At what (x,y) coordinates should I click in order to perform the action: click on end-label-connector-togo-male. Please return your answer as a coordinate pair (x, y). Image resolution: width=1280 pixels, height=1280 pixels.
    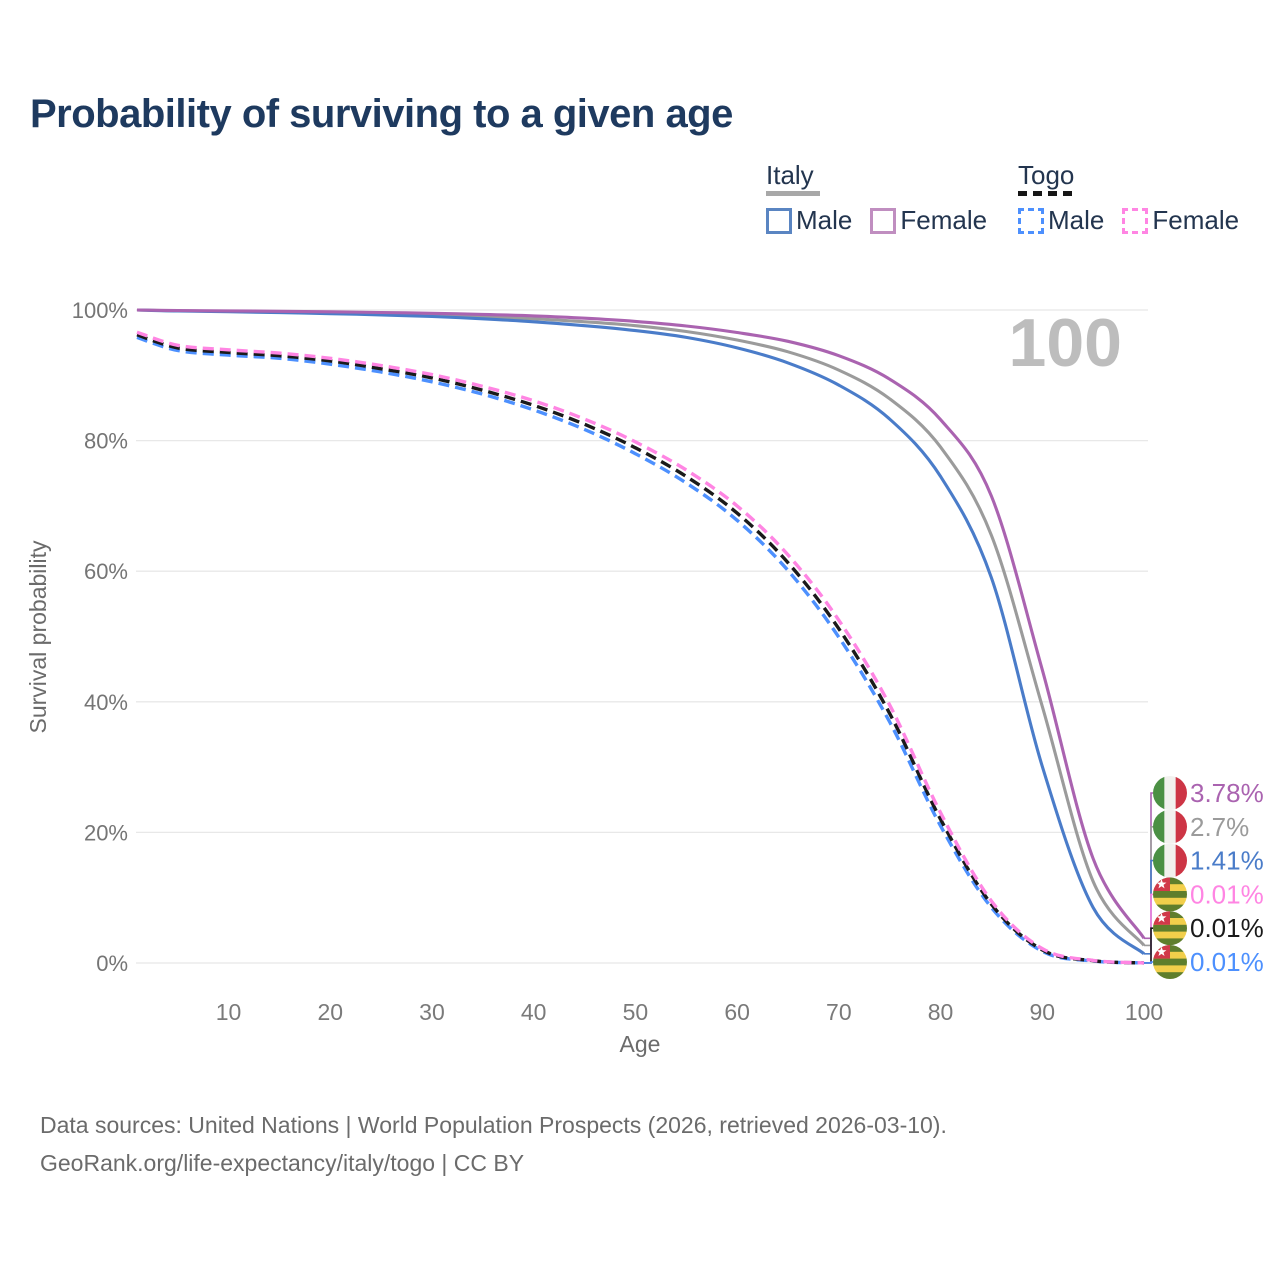
    Looking at the image, I should click on (1148, 962).